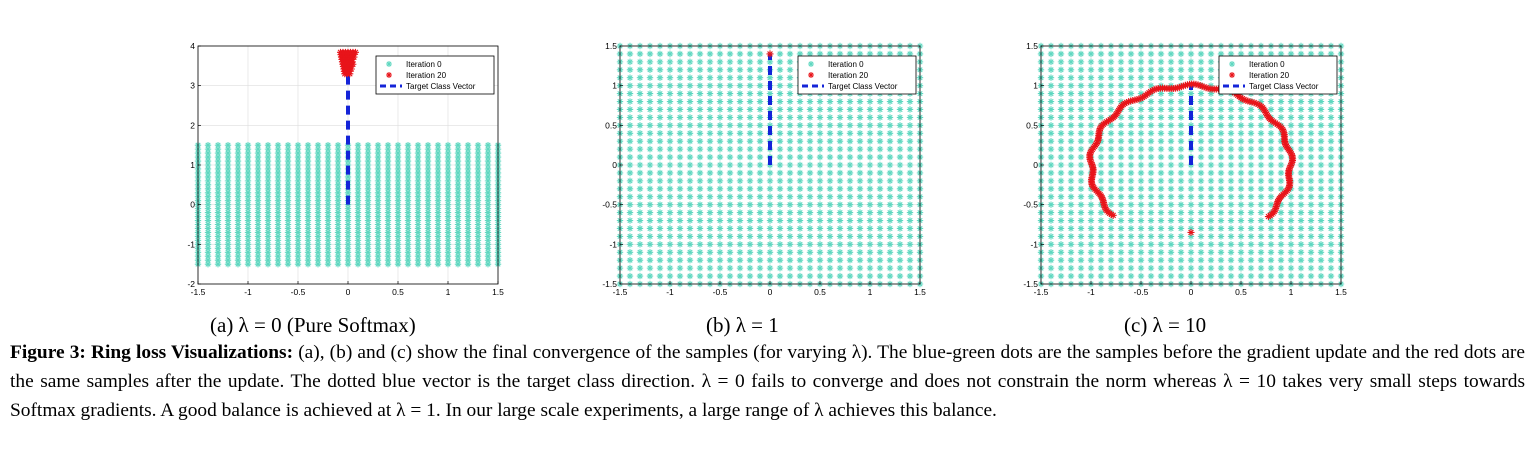  I want to click on caption-label: Figure 3:, so click(48, 352).